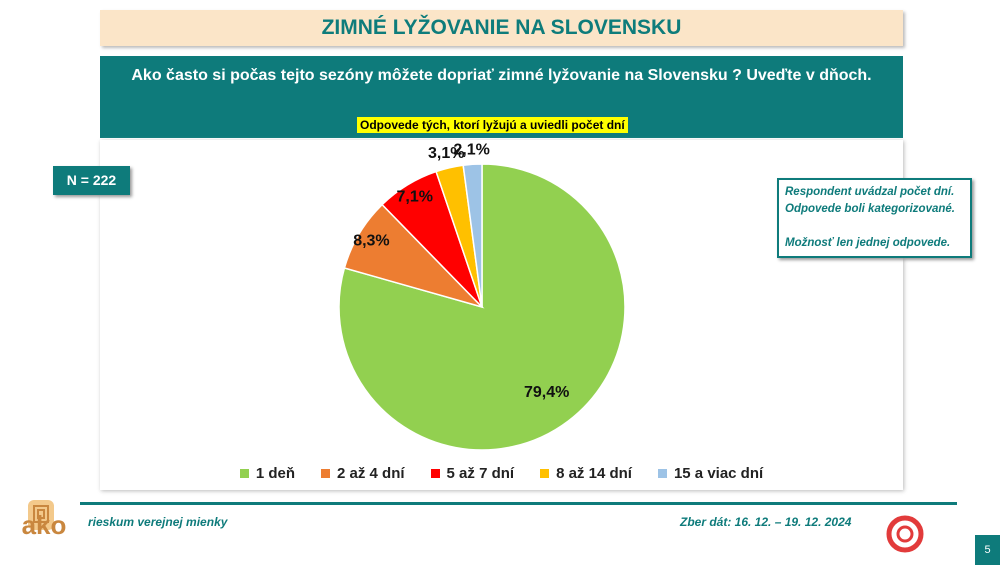  Describe the element at coordinates (41, 515) in the screenshot. I see `logo-icon` at that location.